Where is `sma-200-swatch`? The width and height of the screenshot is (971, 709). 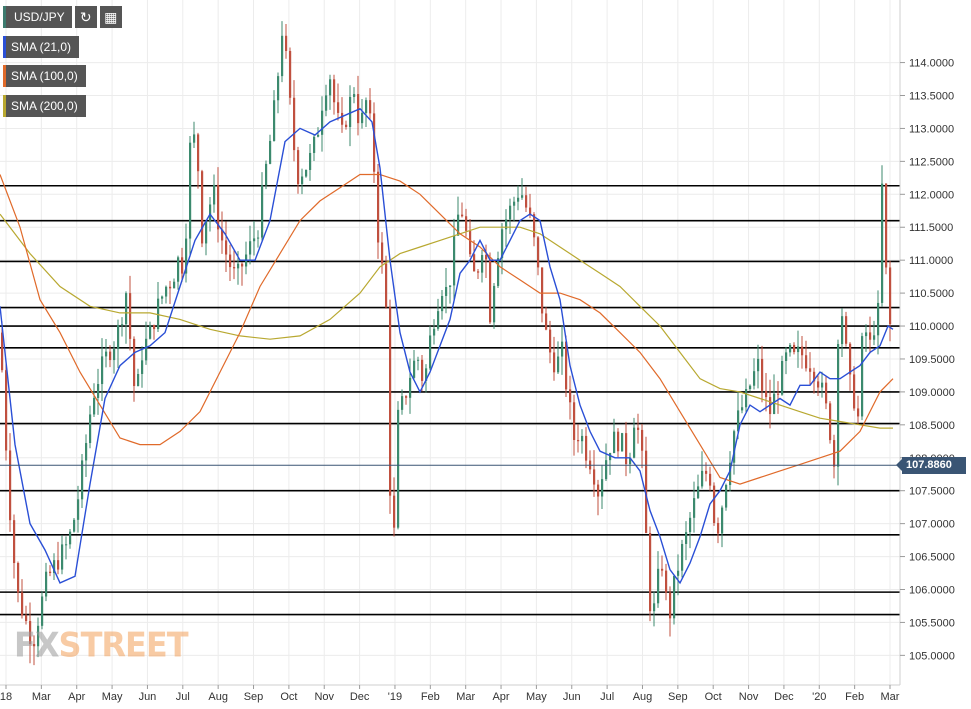
sma-200-swatch is located at coordinates (4, 106).